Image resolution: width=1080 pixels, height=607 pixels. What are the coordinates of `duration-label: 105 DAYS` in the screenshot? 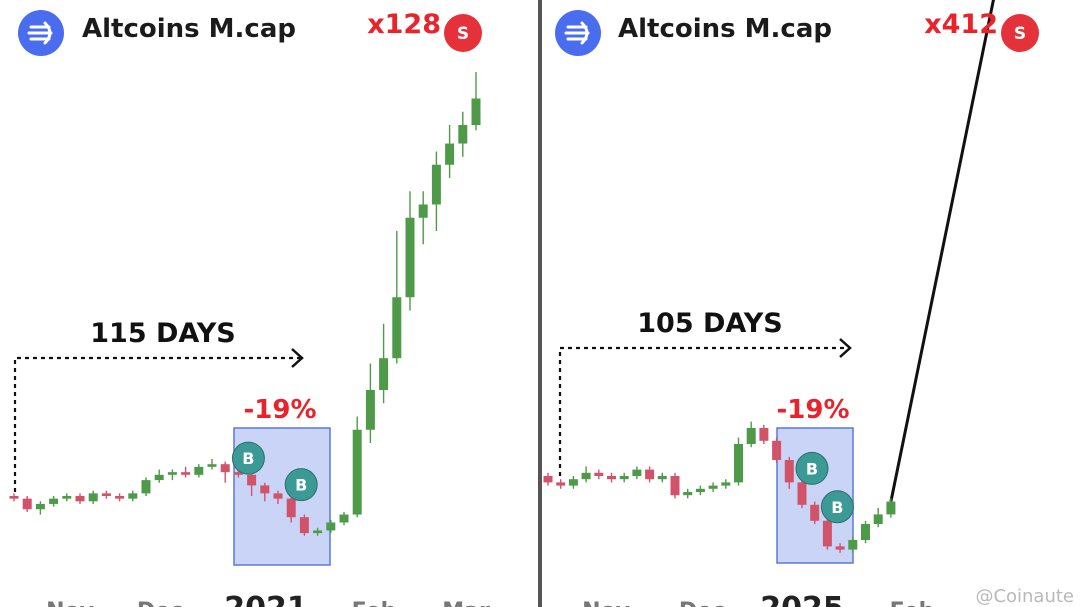 It's located at (709, 323).